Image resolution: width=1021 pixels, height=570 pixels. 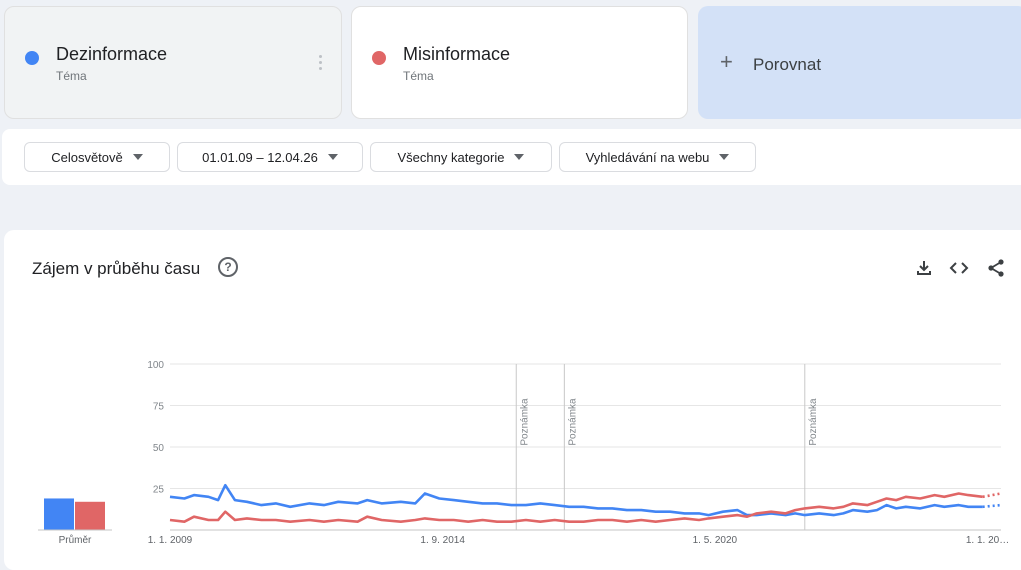 I want to click on embed-icon, so click(x=959, y=268).